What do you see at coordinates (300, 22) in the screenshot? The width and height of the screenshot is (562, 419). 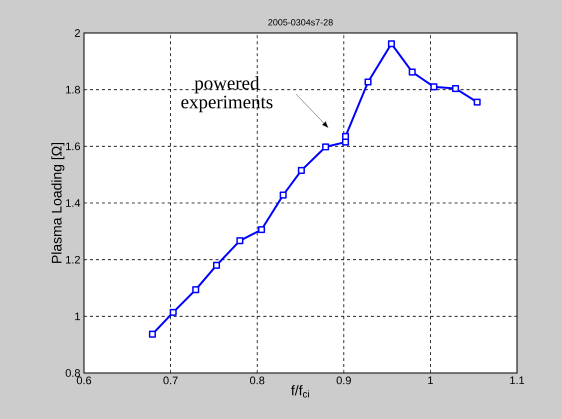 I see `chart-title: 2005-0304s7-28` at bounding box center [300, 22].